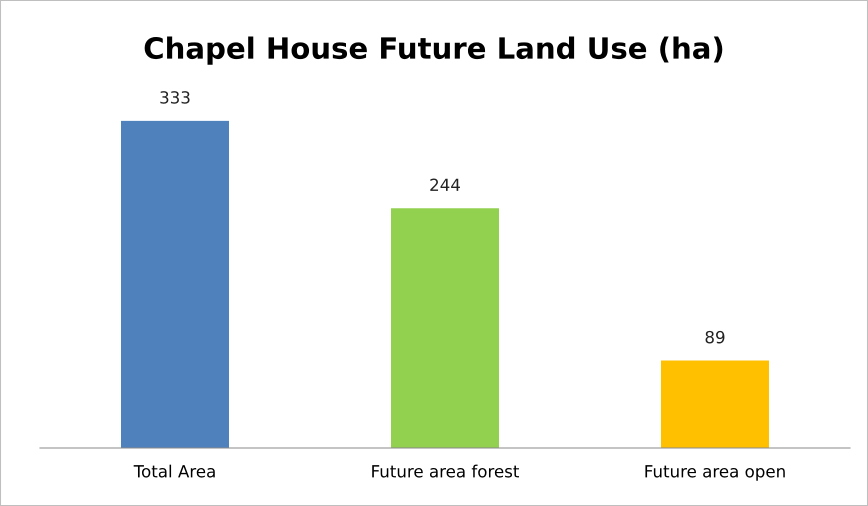 The height and width of the screenshot is (506, 868). What do you see at coordinates (715, 473) in the screenshot?
I see `x-tick-label: Future area open` at bounding box center [715, 473].